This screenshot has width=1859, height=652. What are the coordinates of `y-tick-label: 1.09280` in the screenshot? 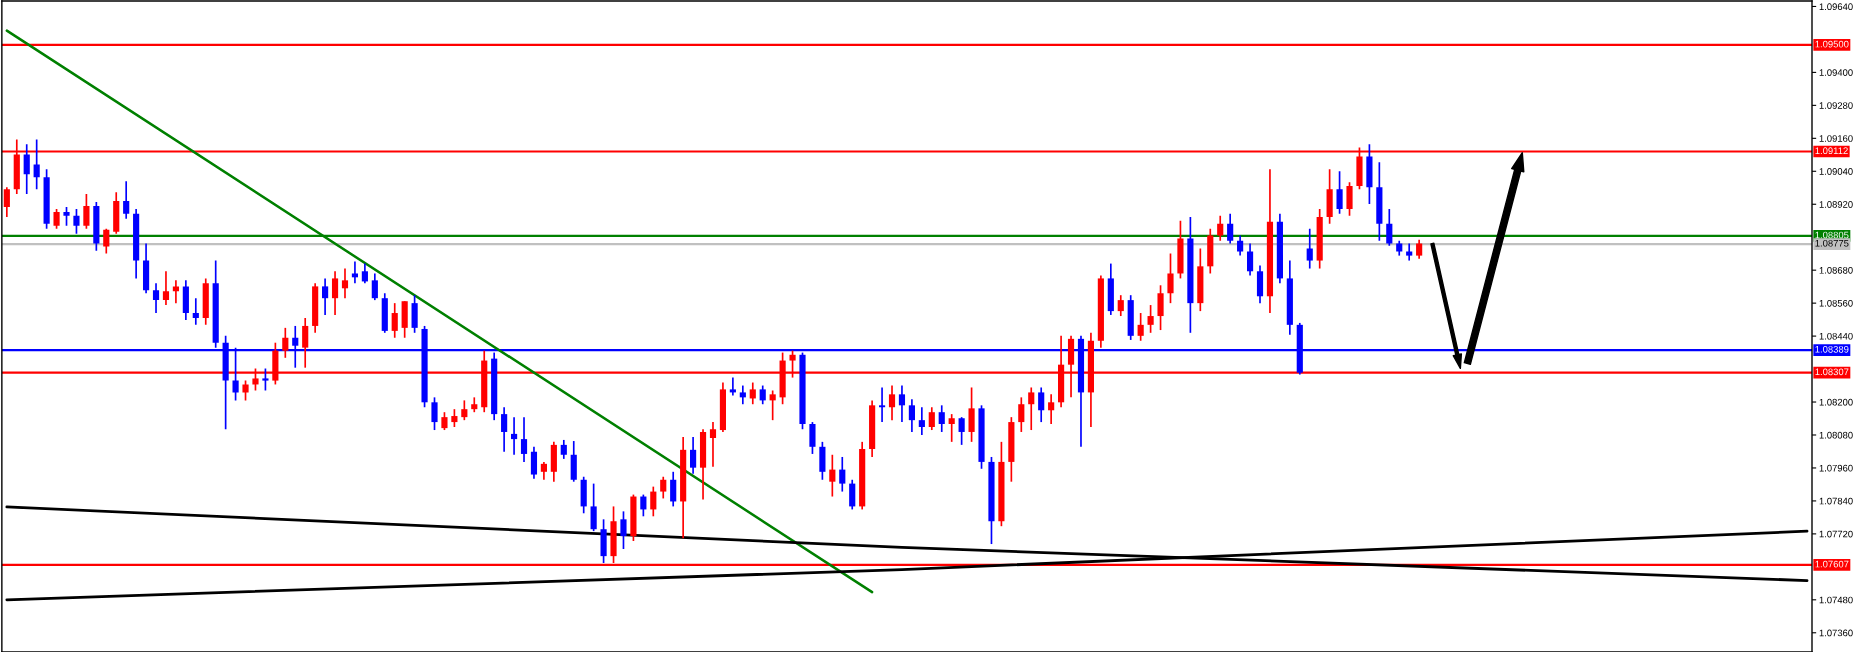 It's located at (1836, 105).